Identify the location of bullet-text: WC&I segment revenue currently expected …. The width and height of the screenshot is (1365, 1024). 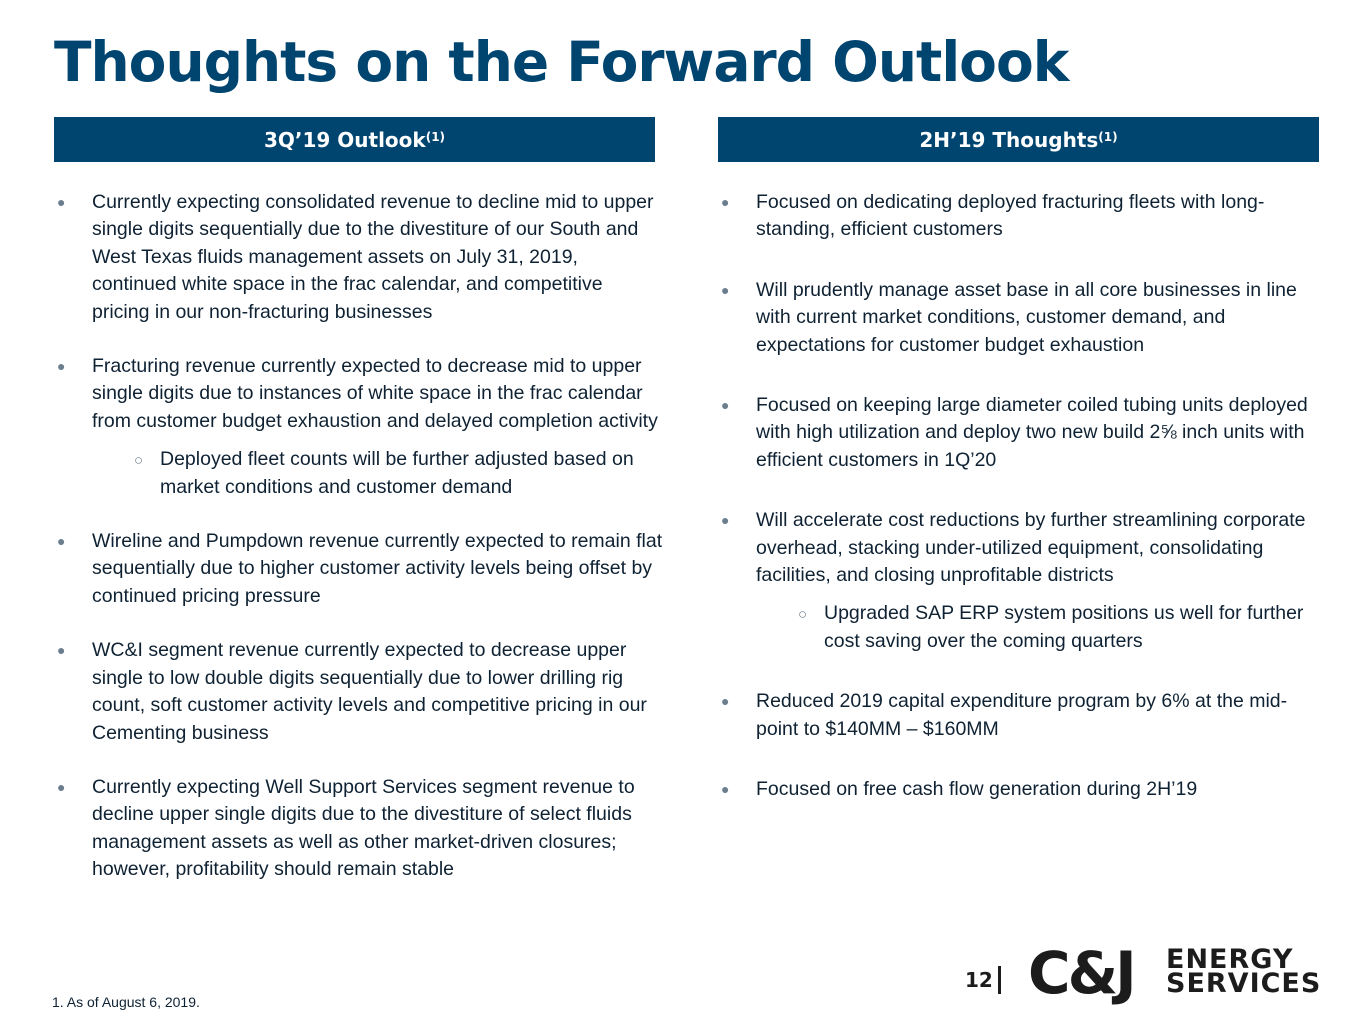
(369, 691).